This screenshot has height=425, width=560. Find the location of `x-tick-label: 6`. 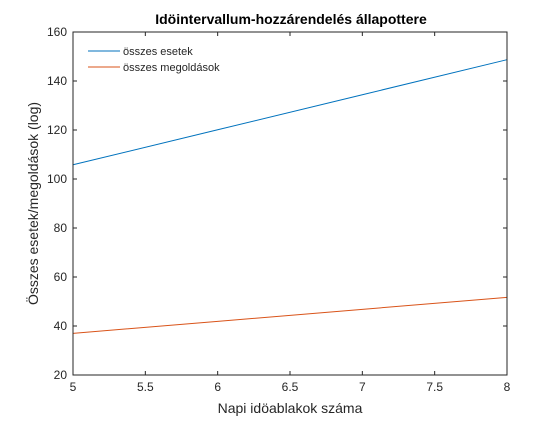

x-tick-label: 6 is located at coordinates (217, 387).